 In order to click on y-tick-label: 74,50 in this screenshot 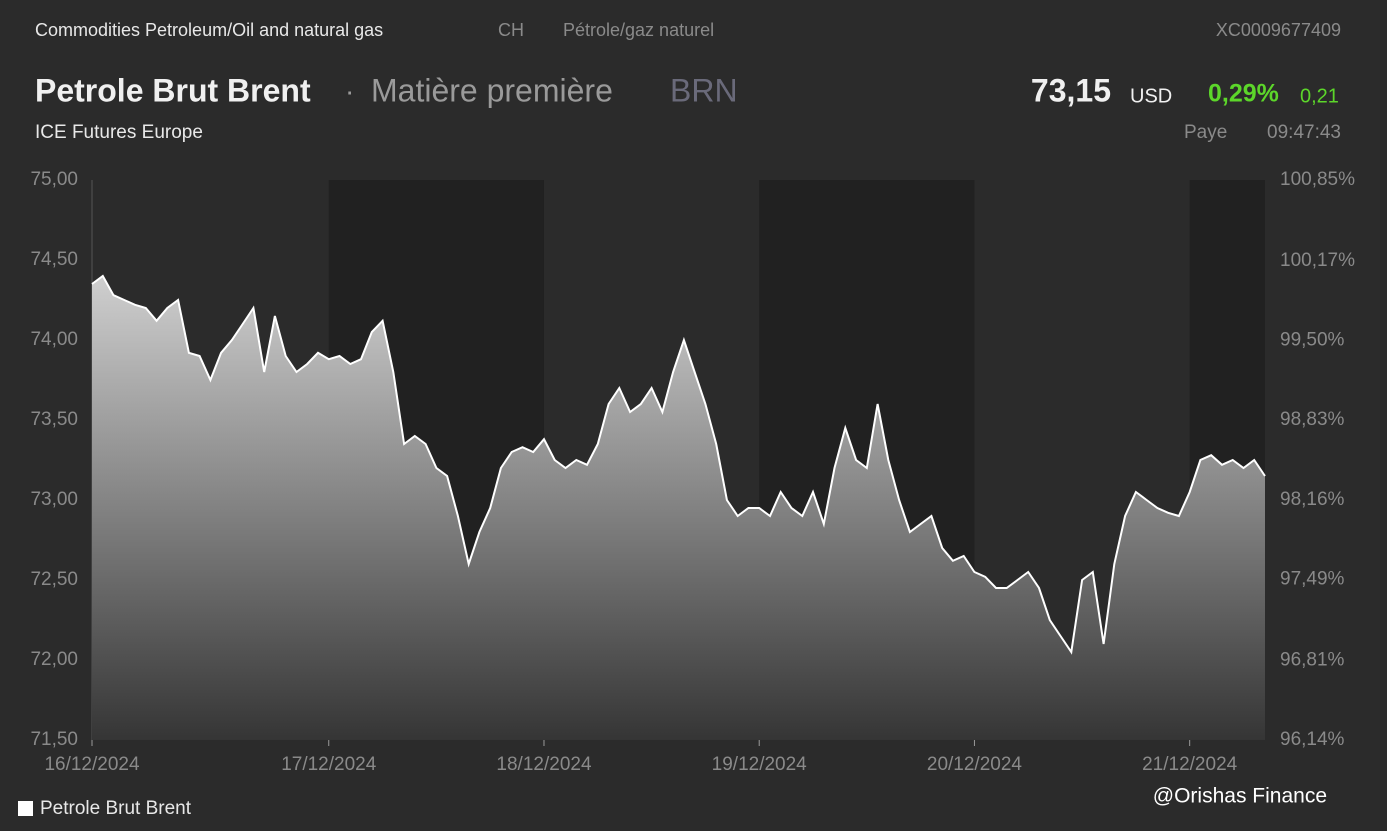, I will do `click(54, 259)`.